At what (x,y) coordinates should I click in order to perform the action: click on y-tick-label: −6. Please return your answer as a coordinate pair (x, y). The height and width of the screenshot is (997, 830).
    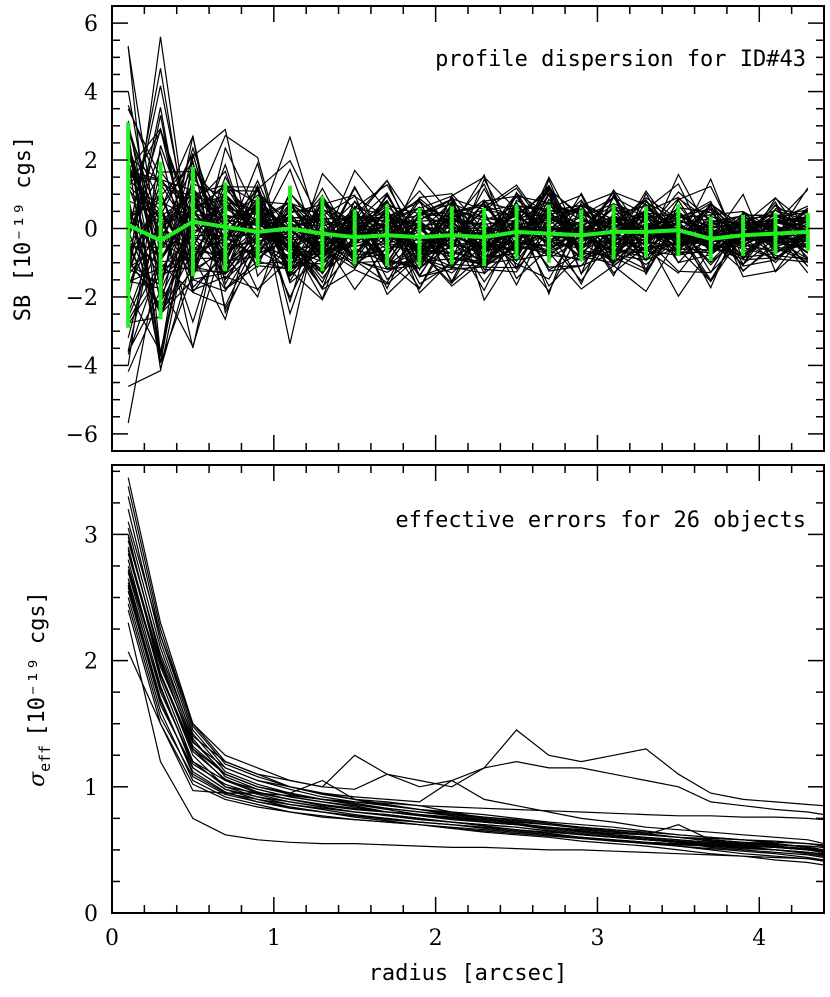
    Looking at the image, I should click on (82, 435).